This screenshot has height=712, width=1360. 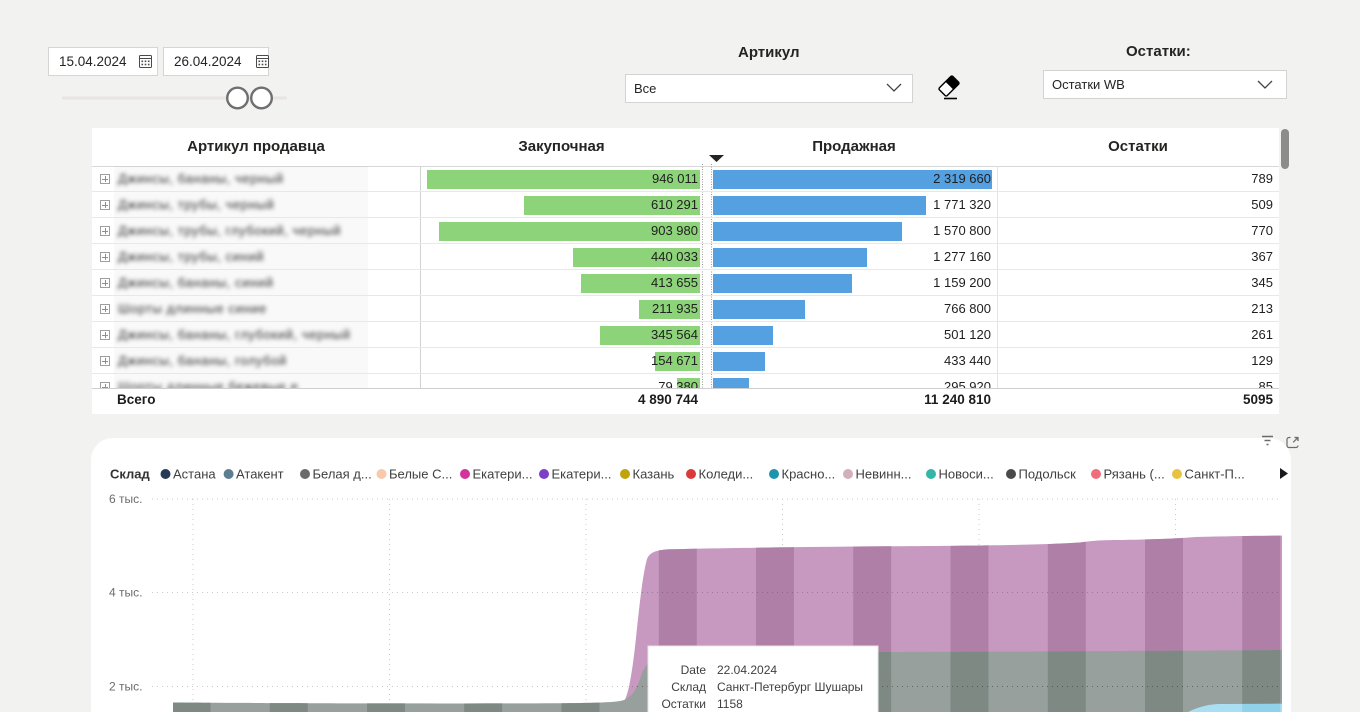 What do you see at coordinates (125, 499) in the screenshot?
I see `svg-text: 6 тыс.` at bounding box center [125, 499].